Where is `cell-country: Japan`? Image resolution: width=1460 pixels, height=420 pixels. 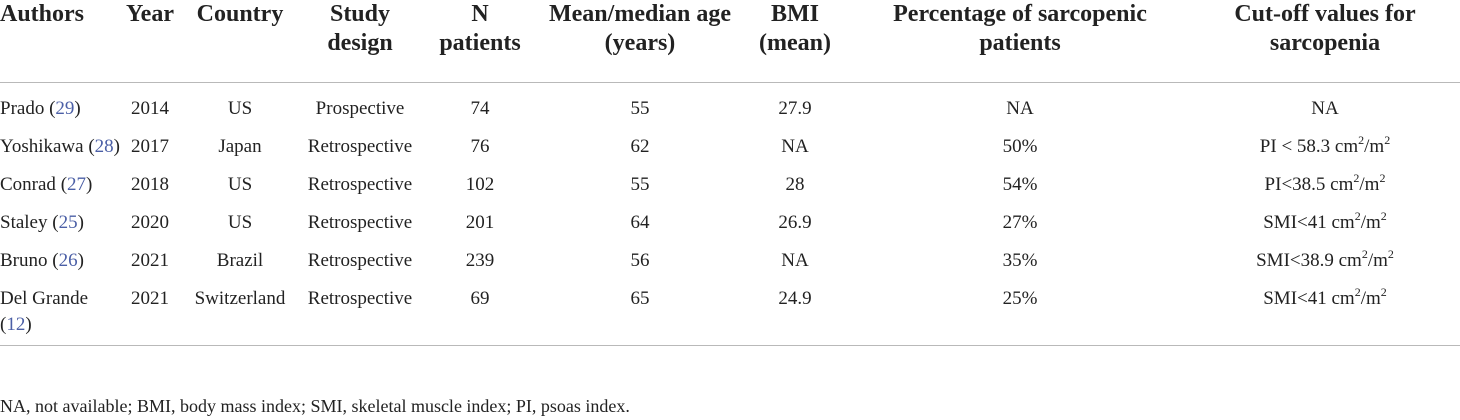 cell-country: Japan is located at coordinates (240, 146).